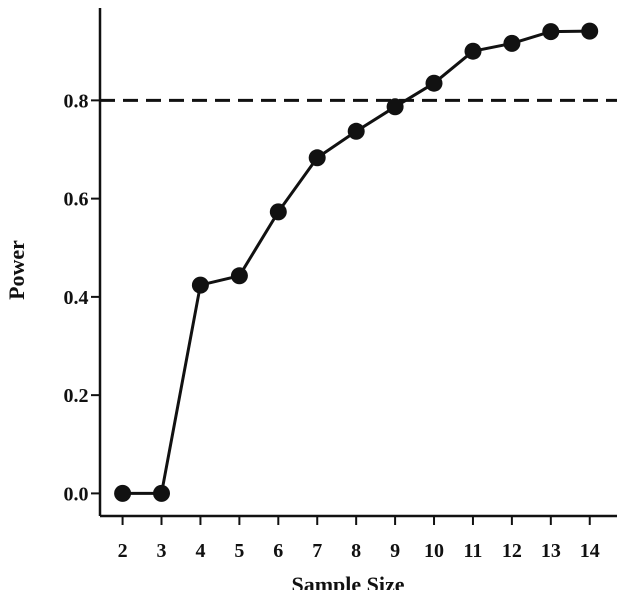 This screenshot has height=595, width=617. I want to click on x-tick-label-8: 8, so click(356, 551).